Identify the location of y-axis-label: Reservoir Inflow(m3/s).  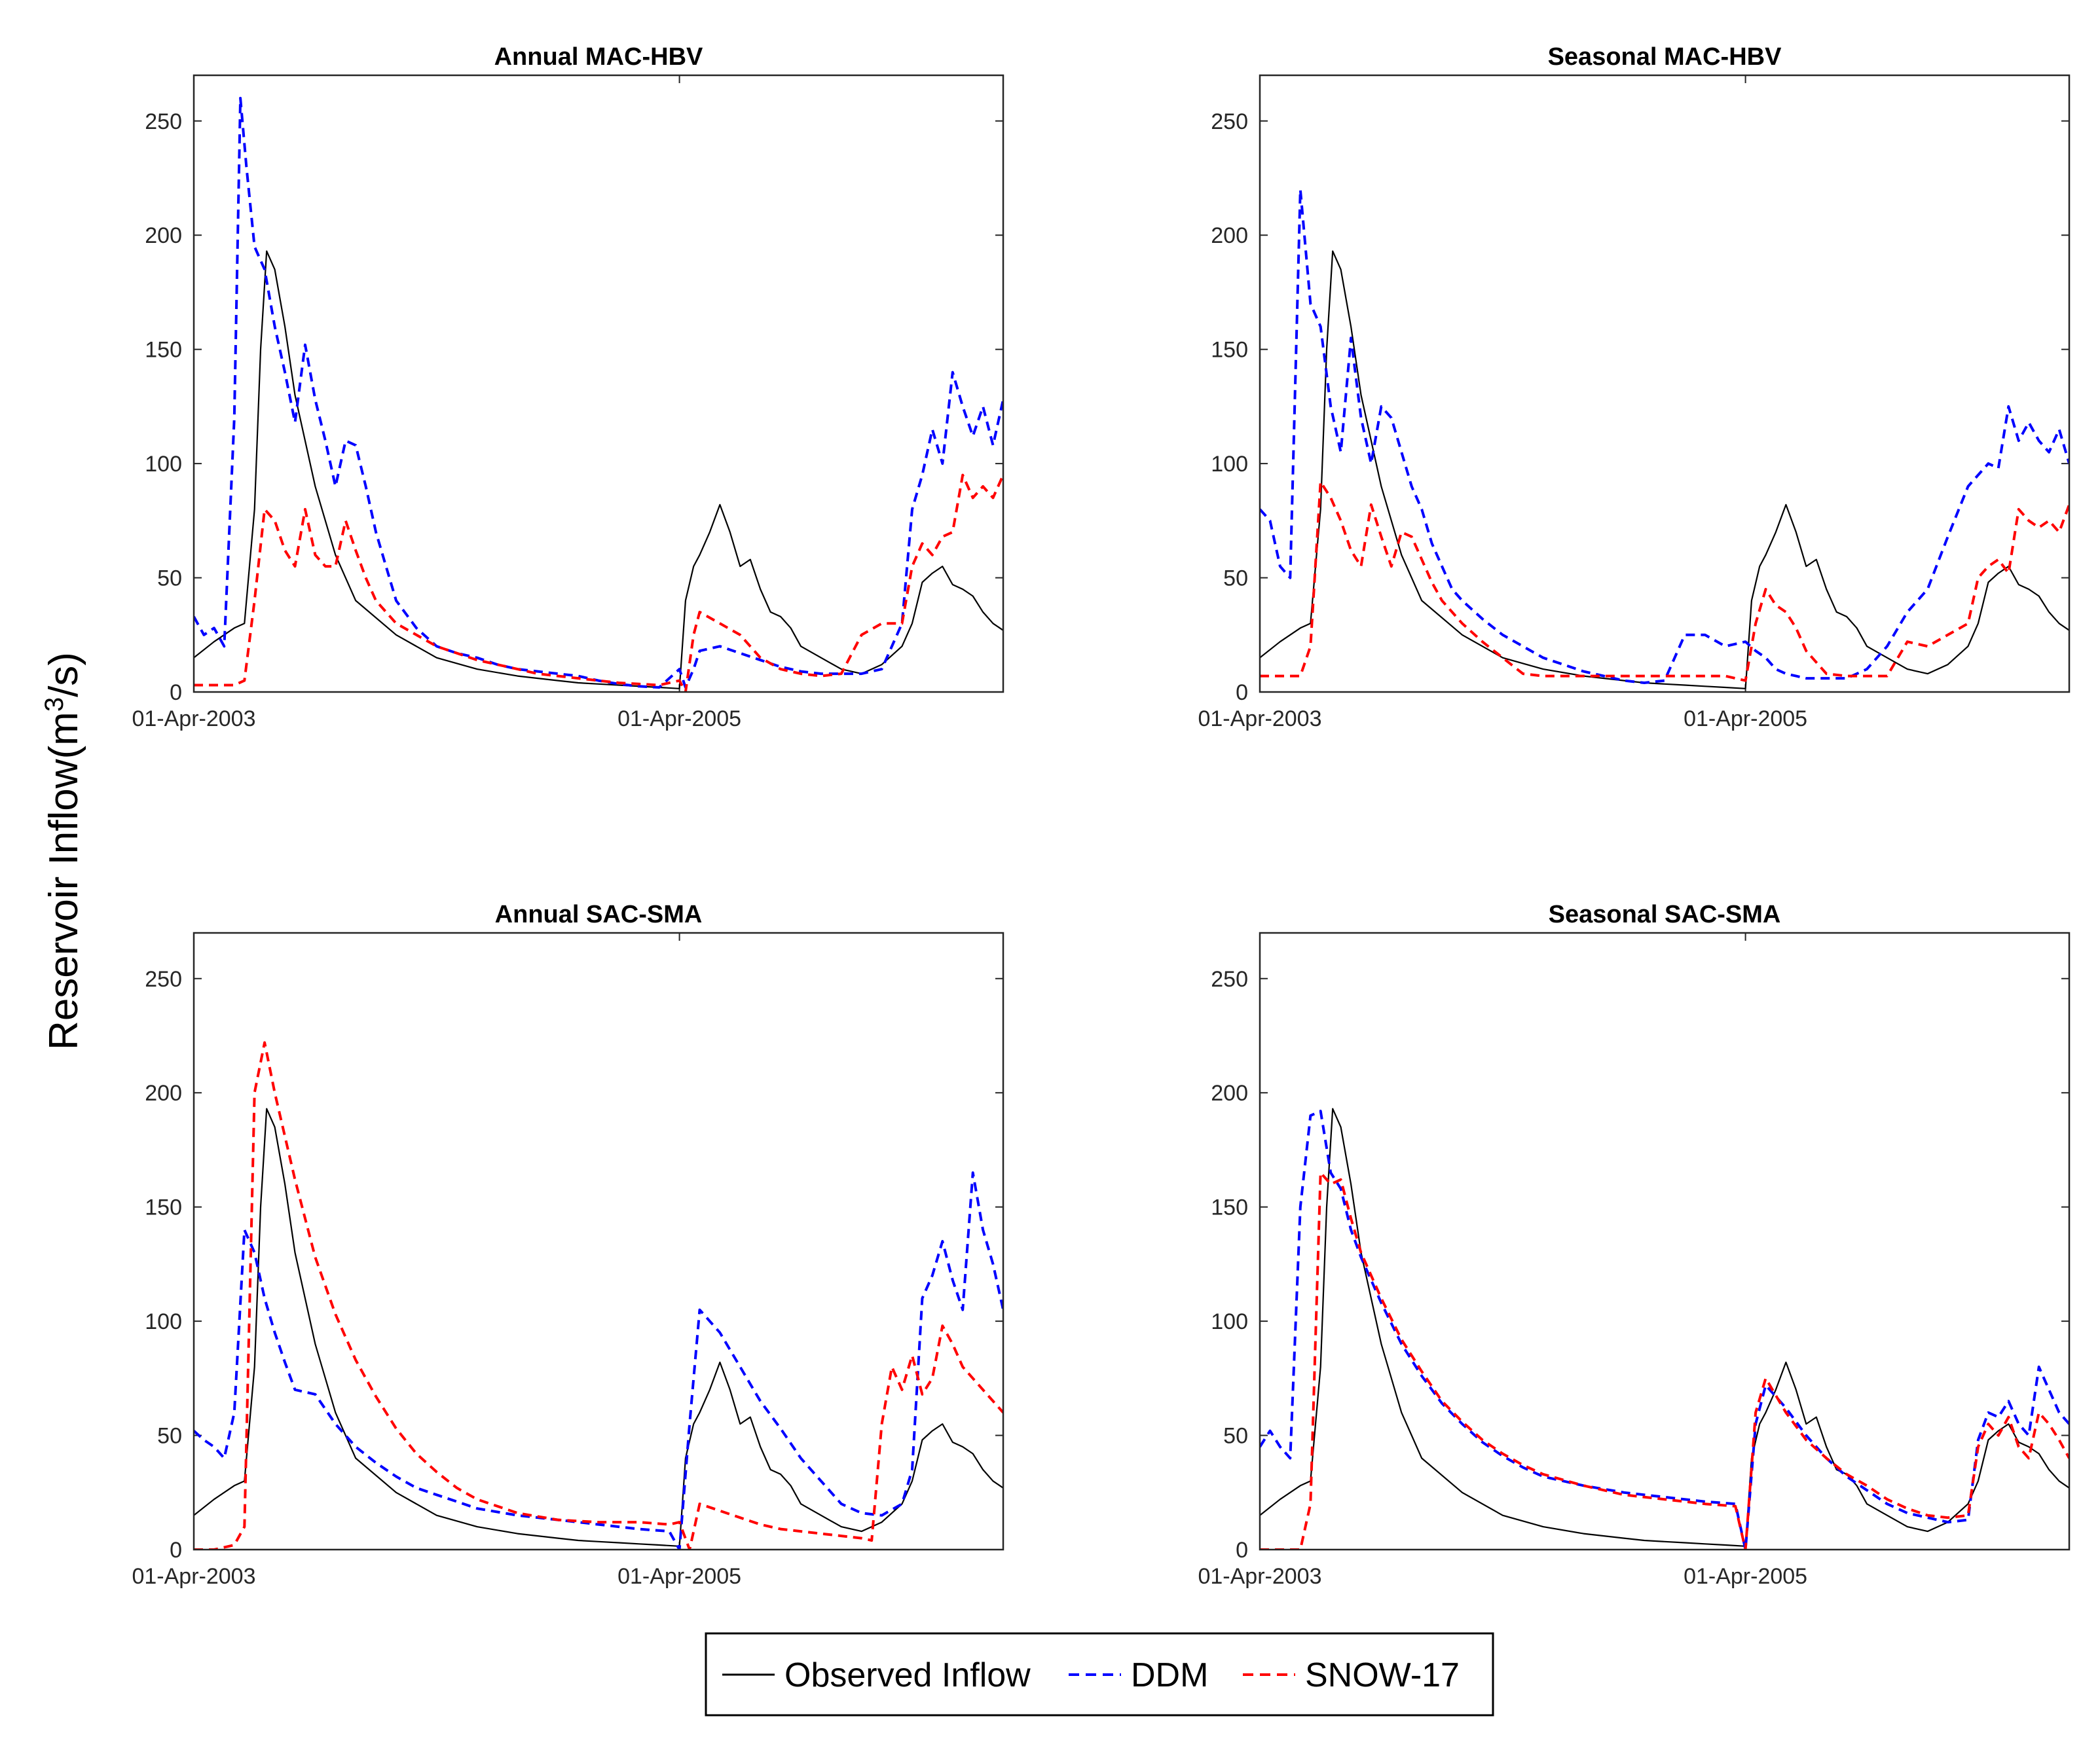
(63, 851).